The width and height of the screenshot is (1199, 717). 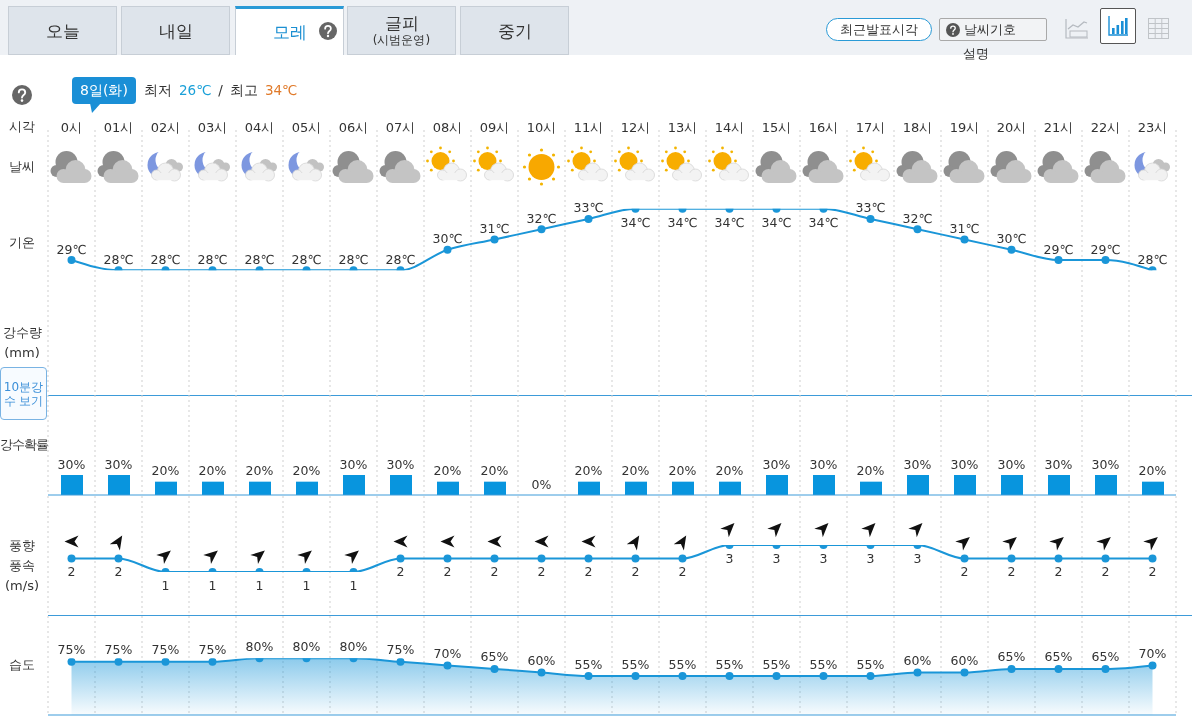 What do you see at coordinates (1011, 127) in the screenshot?
I see `x-tick-label: 20시` at bounding box center [1011, 127].